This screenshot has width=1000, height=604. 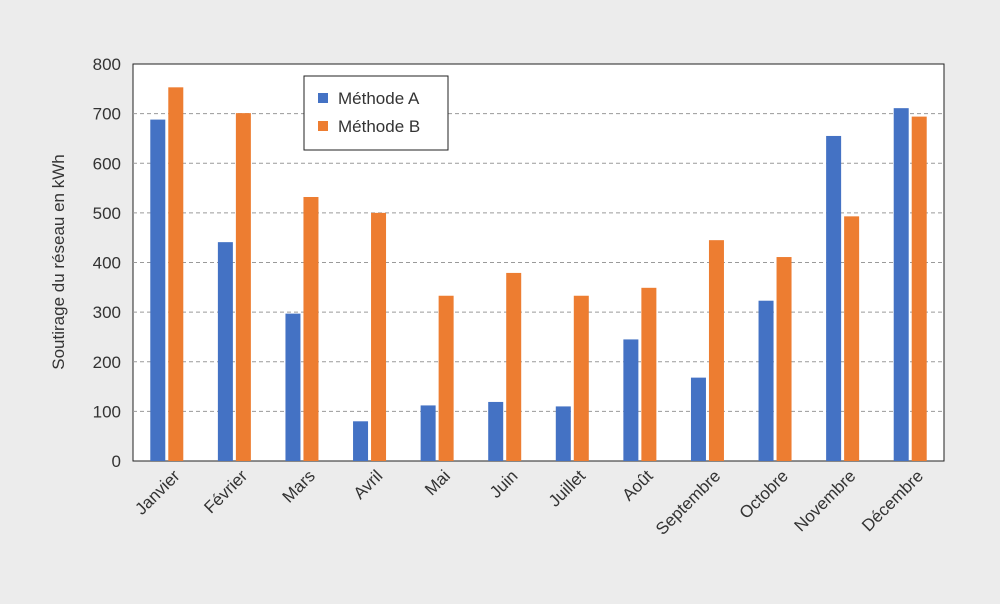 I want to click on legend: Méthode A Méthode B, so click(x=376, y=113).